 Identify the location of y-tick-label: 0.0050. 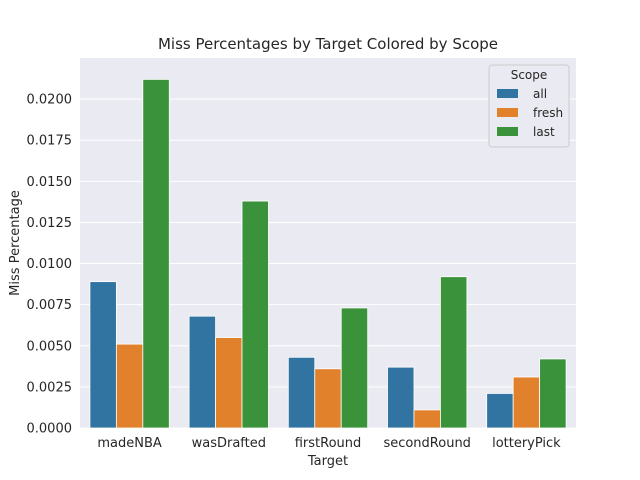
(50, 346).